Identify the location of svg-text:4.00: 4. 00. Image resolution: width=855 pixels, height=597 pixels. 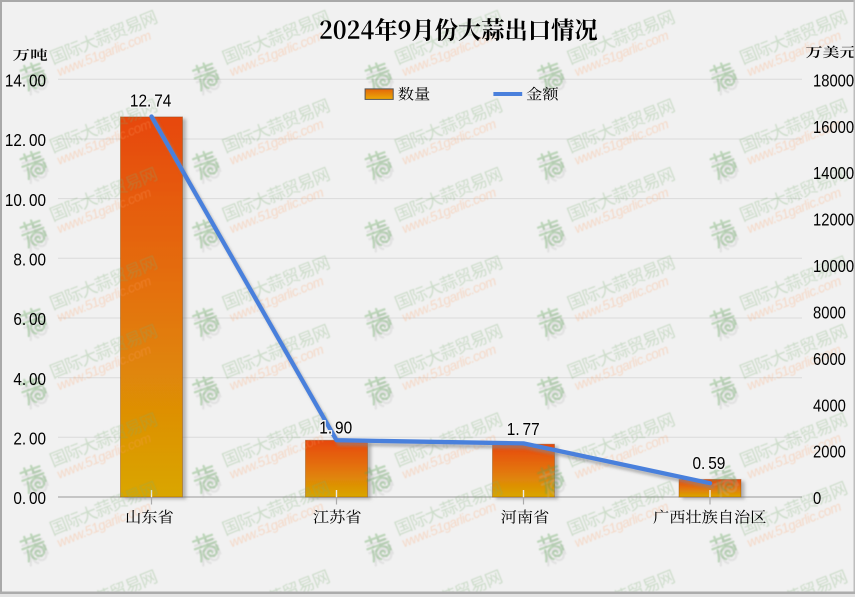
(29, 379).